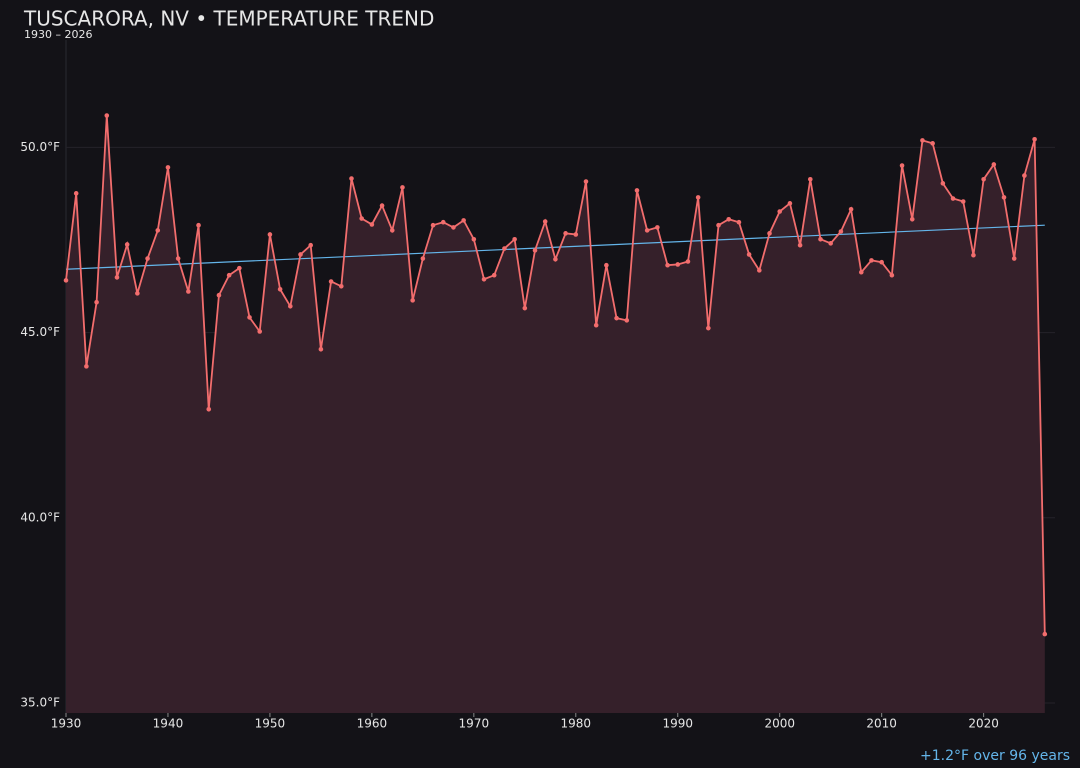 Image resolution: width=1080 pixels, height=768 pixels. I want to click on x-tick-label: 1970, so click(474, 724).